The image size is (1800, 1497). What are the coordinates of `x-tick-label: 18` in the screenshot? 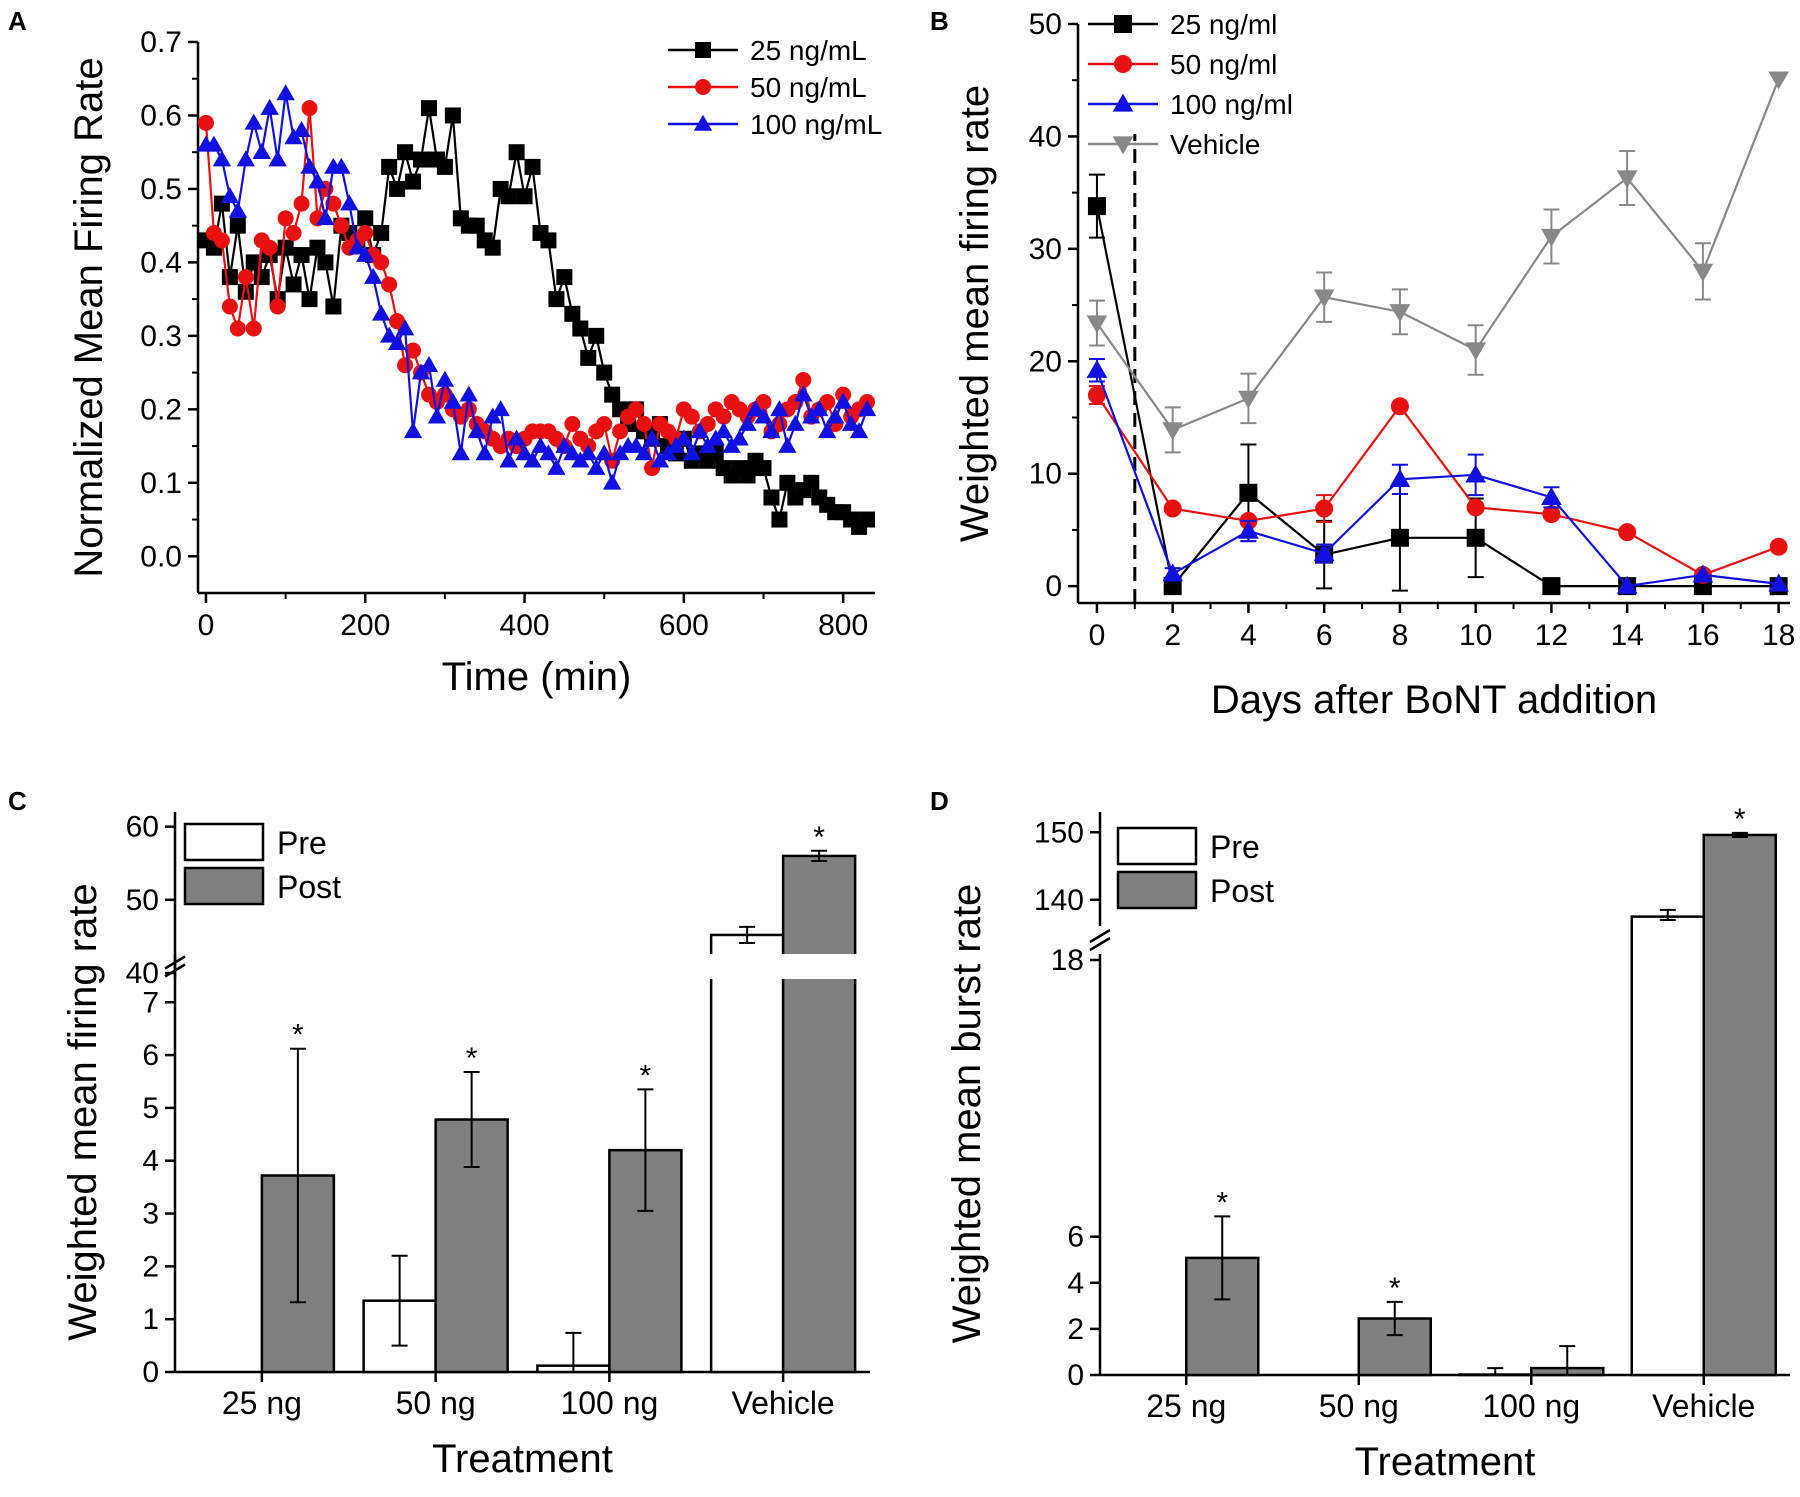 It's located at (1778, 635).